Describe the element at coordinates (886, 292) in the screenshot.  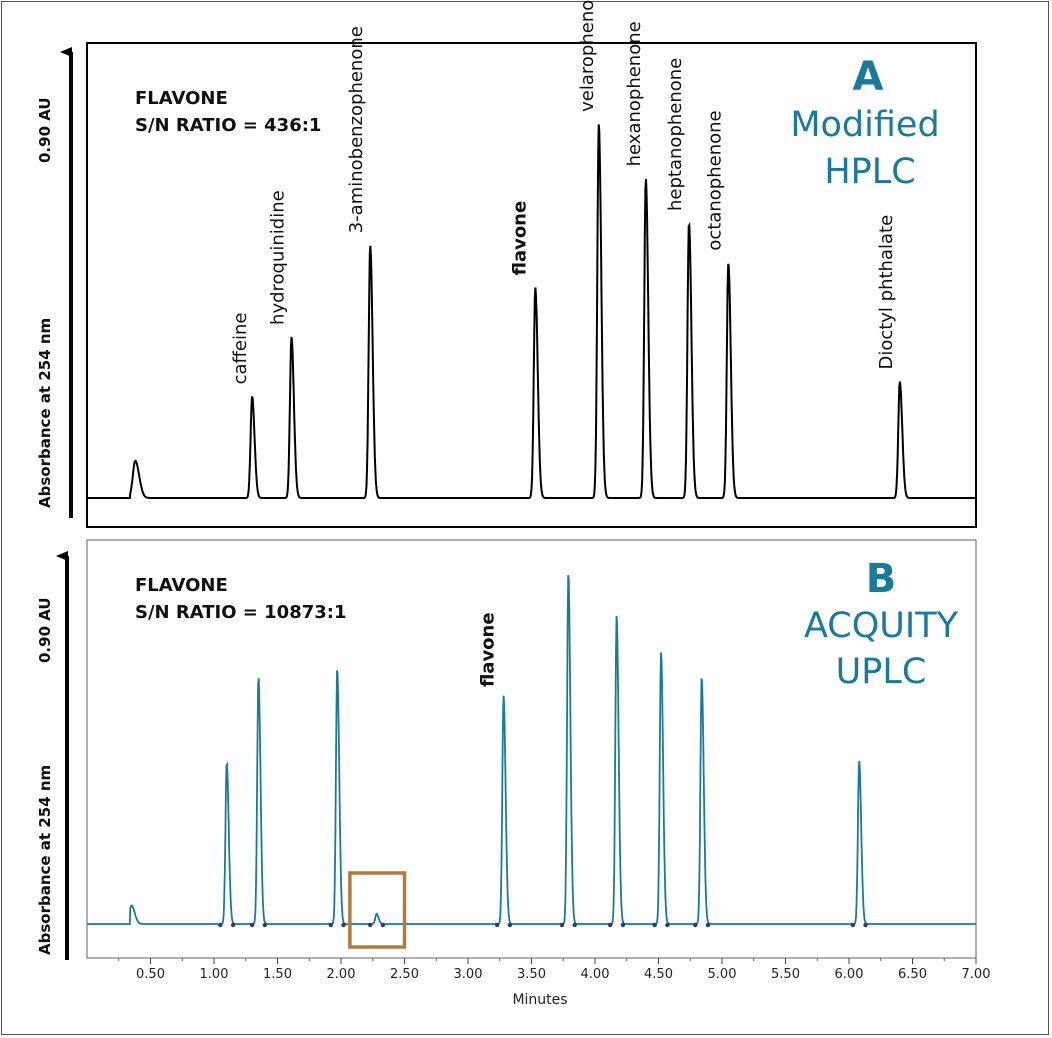
I see `peak-label-dioctyl-phthalate: Dioctyl phthalate` at that location.